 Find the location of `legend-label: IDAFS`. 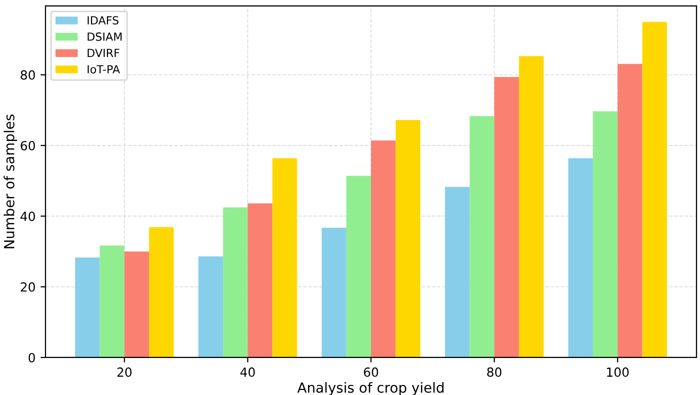

legend-label: IDAFS is located at coordinates (103, 20).